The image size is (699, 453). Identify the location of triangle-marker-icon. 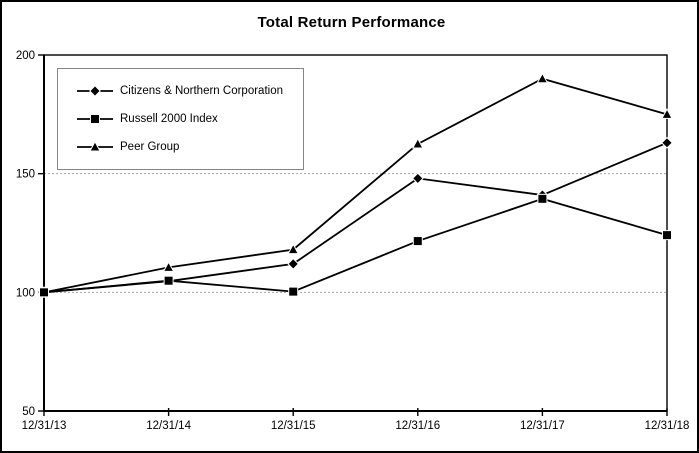
(95, 146).